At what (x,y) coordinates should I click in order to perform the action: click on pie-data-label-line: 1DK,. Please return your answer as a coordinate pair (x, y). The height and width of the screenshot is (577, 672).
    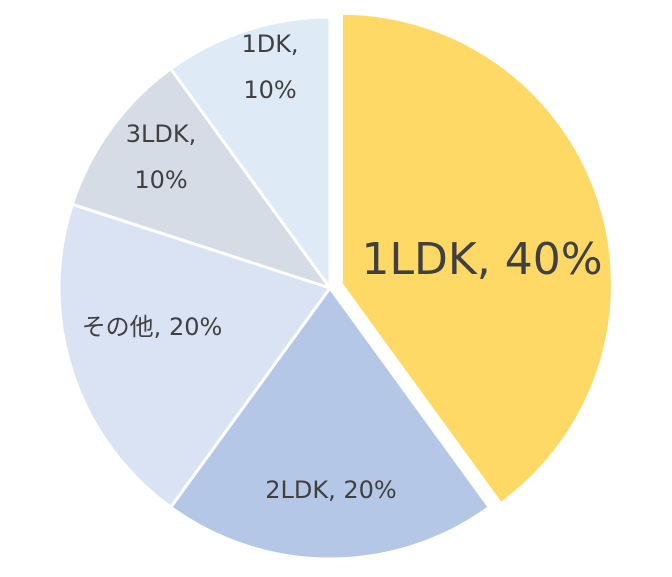
    Looking at the image, I should click on (269, 44).